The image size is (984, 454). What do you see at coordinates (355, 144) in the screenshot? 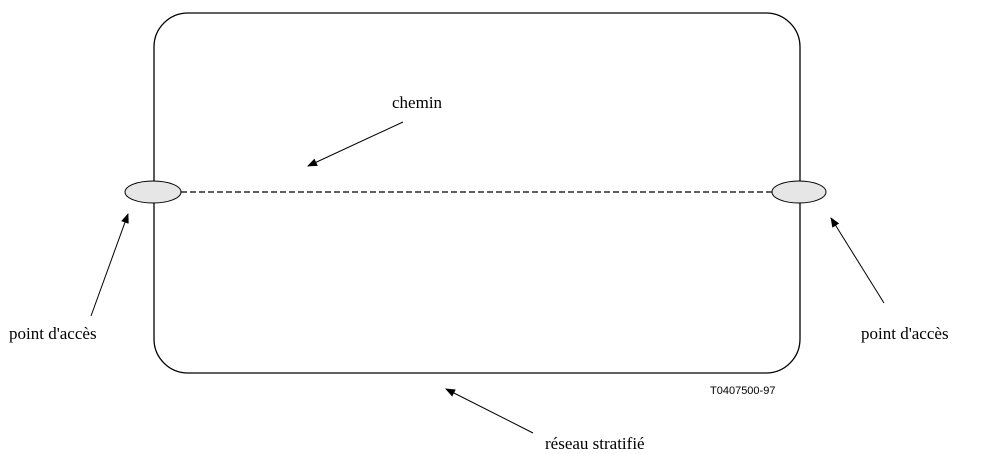
I see `path-arrow` at bounding box center [355, 144].